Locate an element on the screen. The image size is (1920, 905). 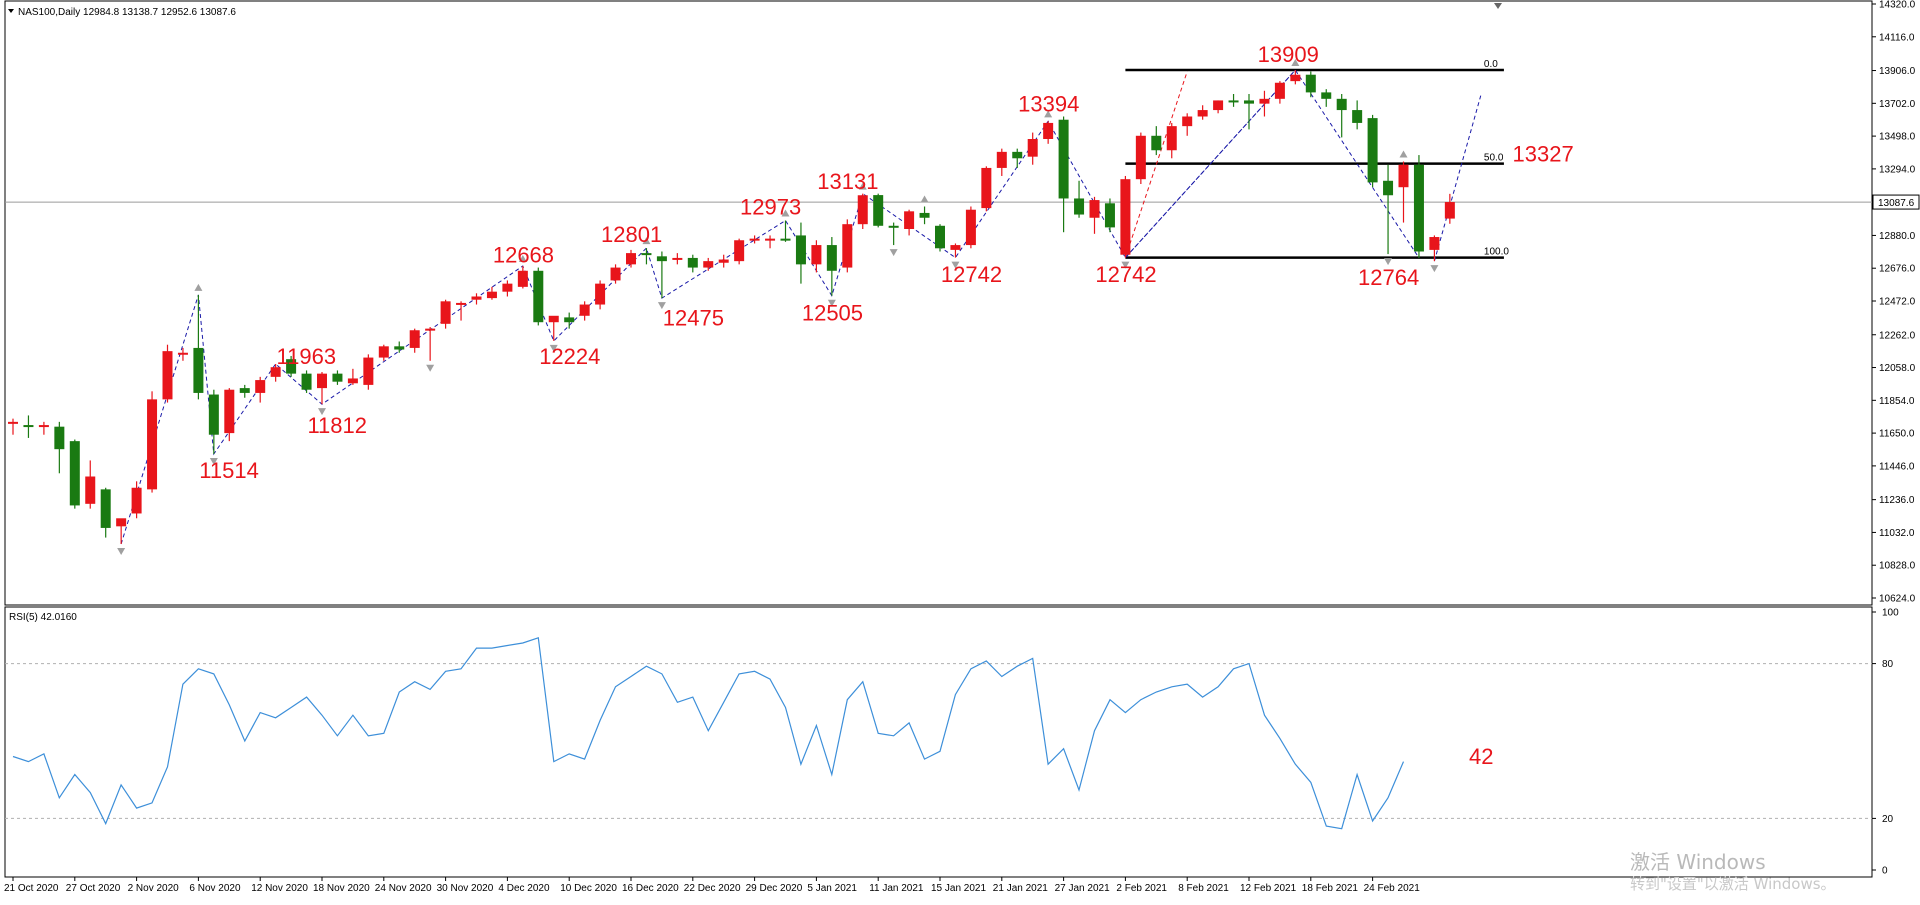
fibonacci-layer: 0.0 50.0 100.0 is located at coordinates (1317, 159).